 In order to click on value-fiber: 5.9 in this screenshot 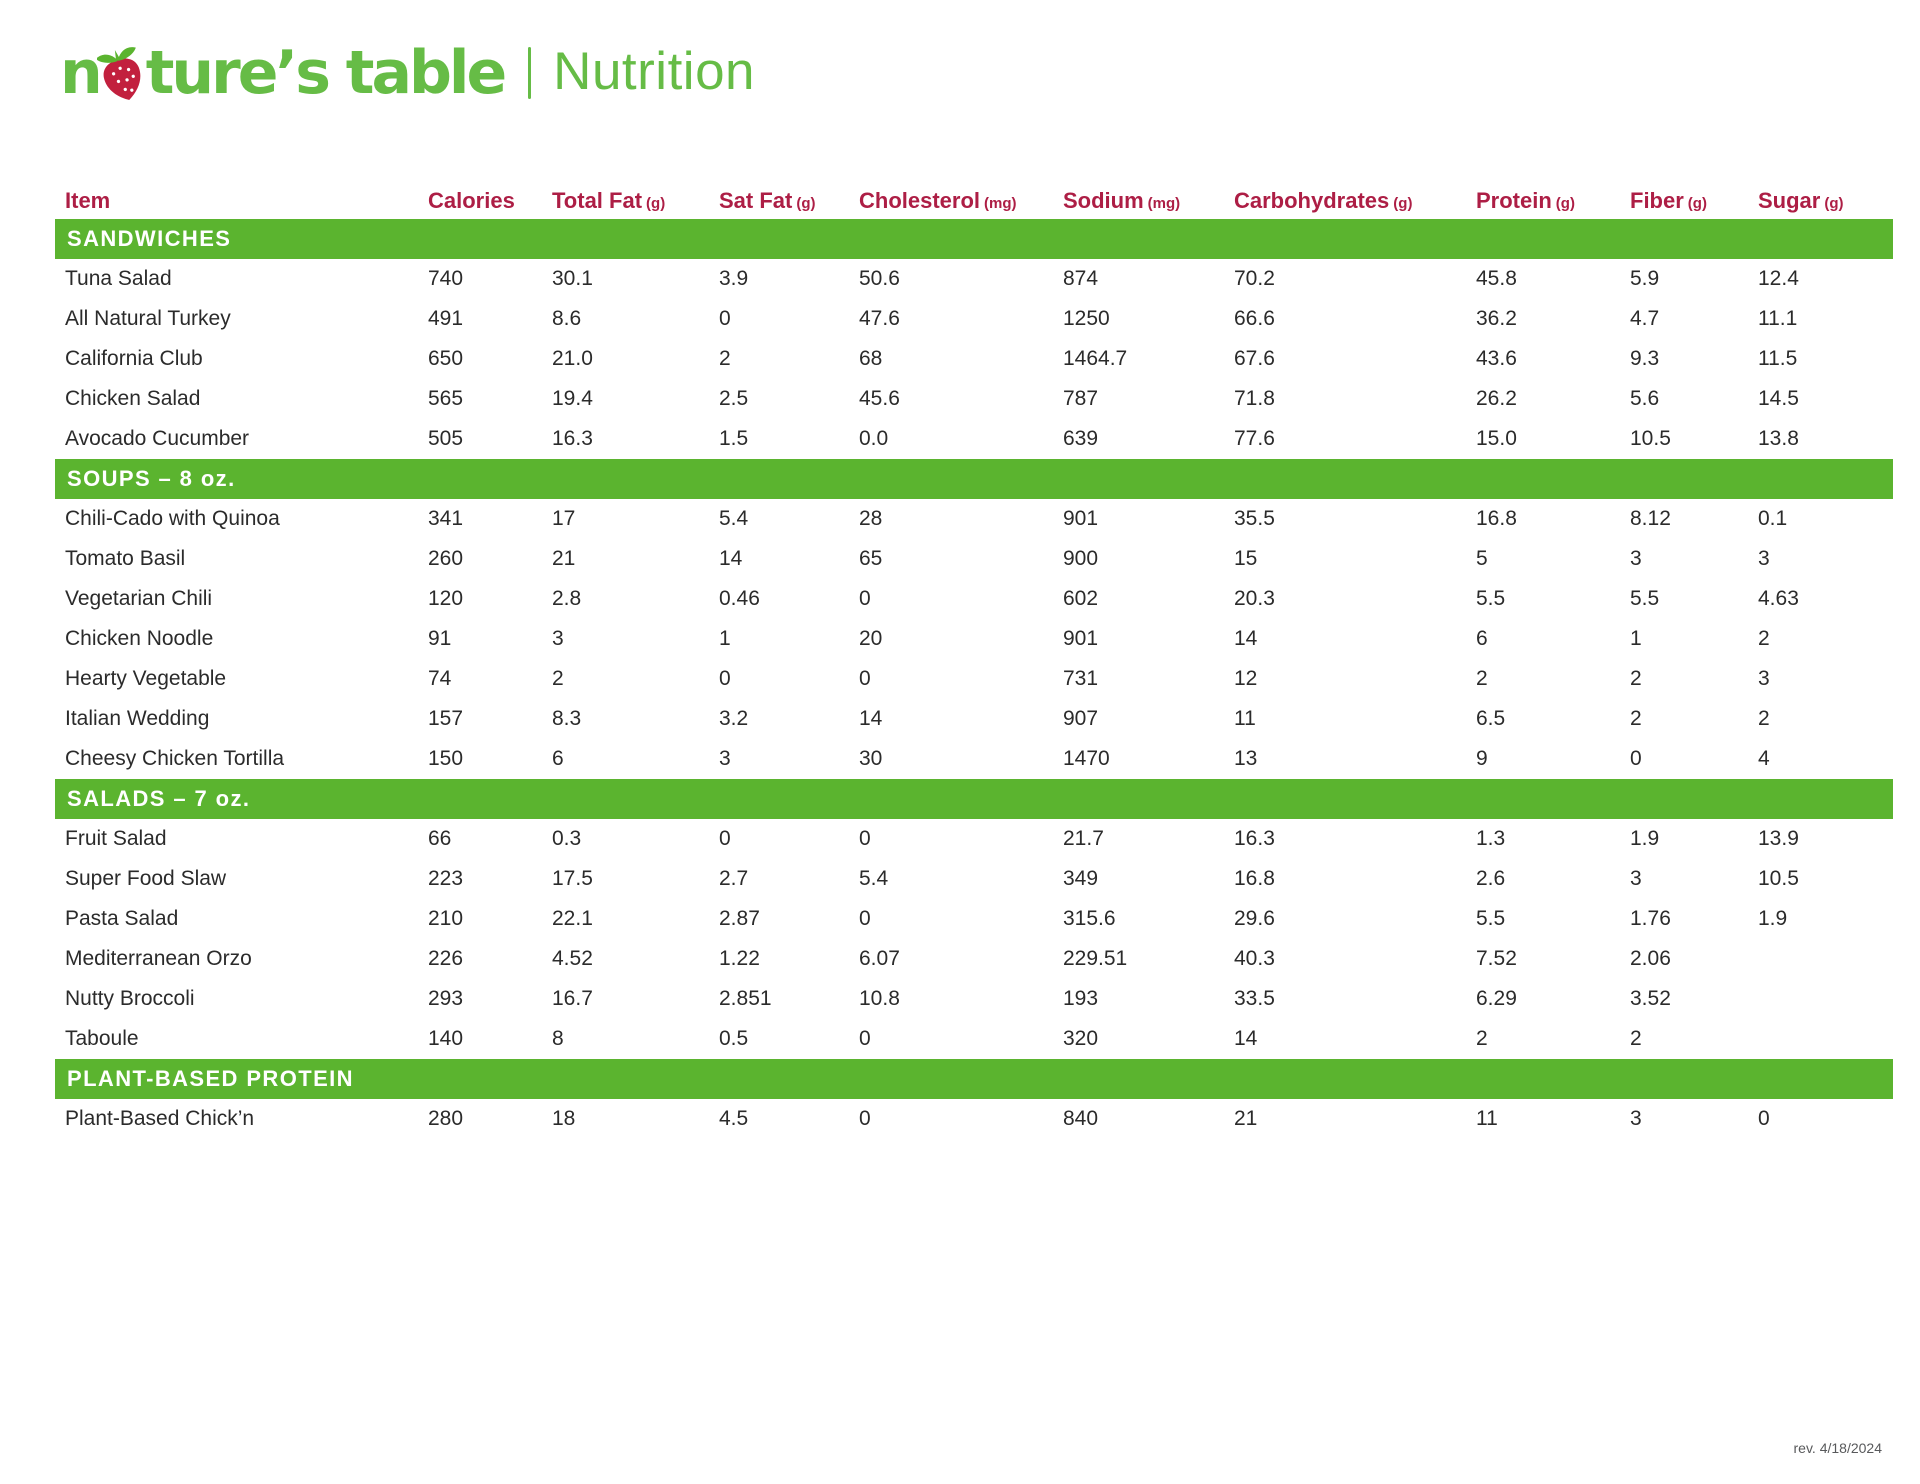, I will do `click(1645, 278)`.